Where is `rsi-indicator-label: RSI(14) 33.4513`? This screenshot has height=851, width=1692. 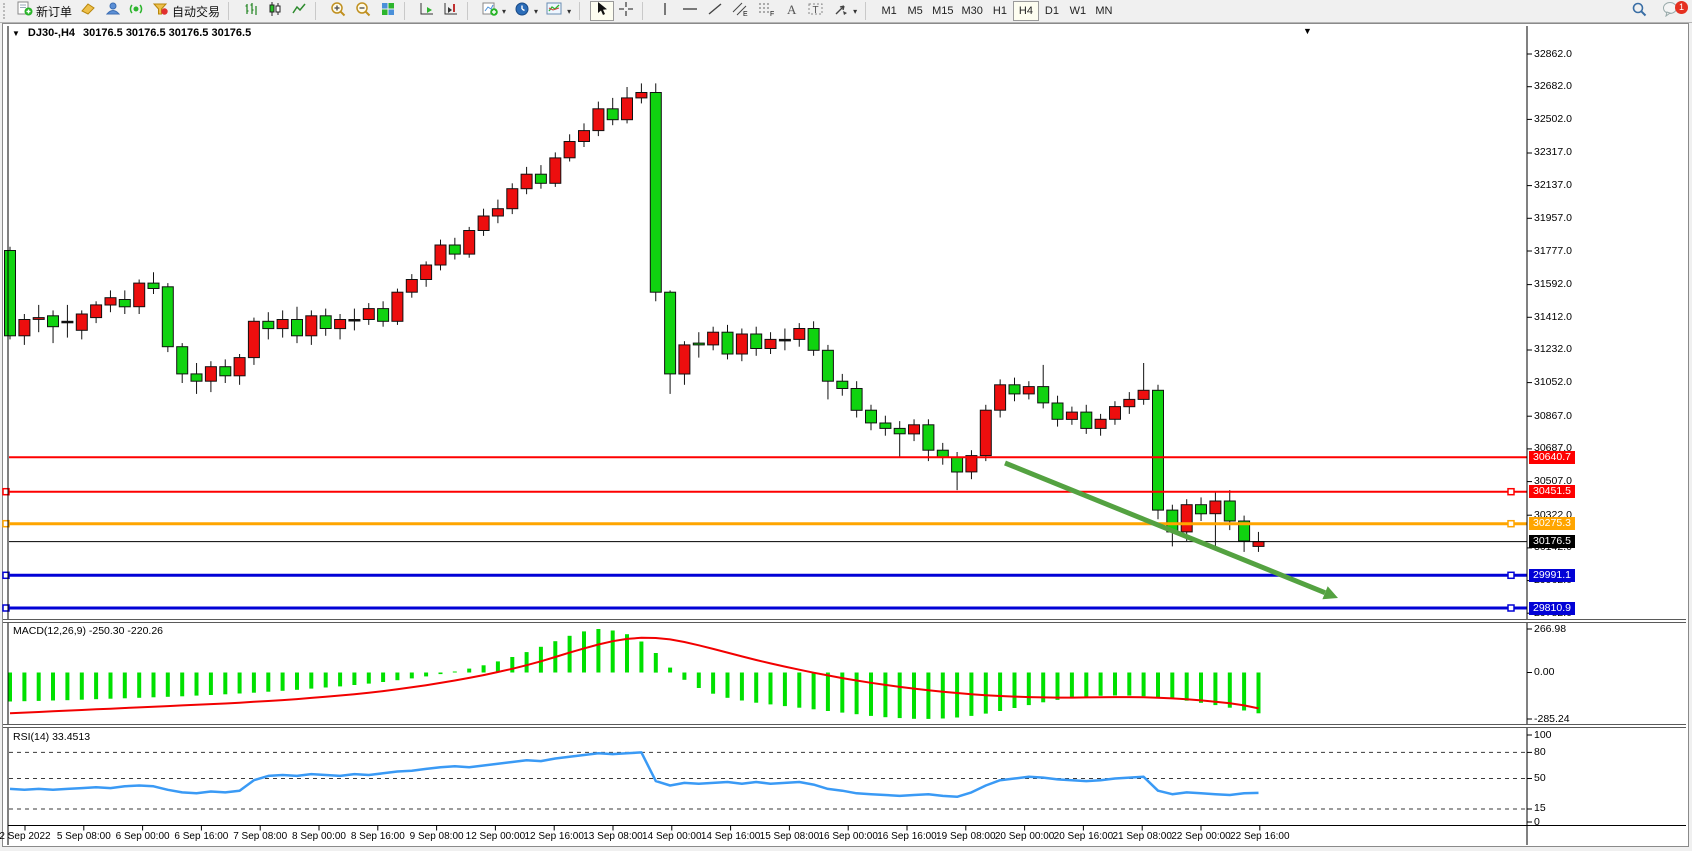 rsi-indicator-label: RSI(14) 33.4513 is located at coordinates (52, 737).